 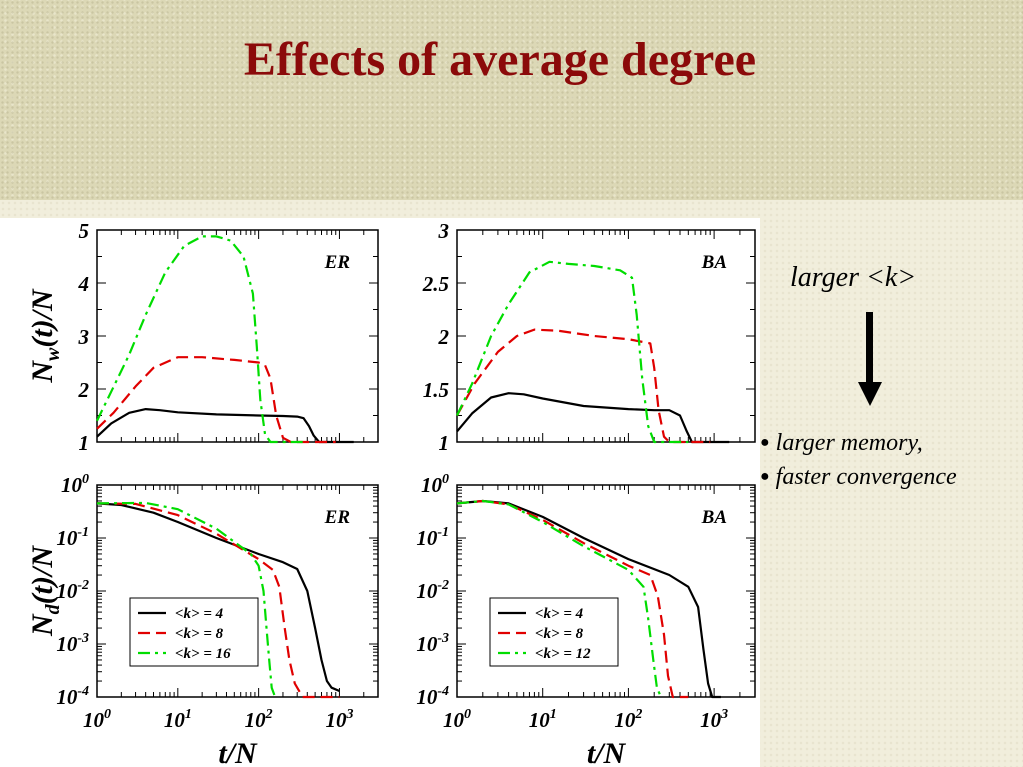 I want to click on y-tick-label: 2.5, so click(x=435, y=284).